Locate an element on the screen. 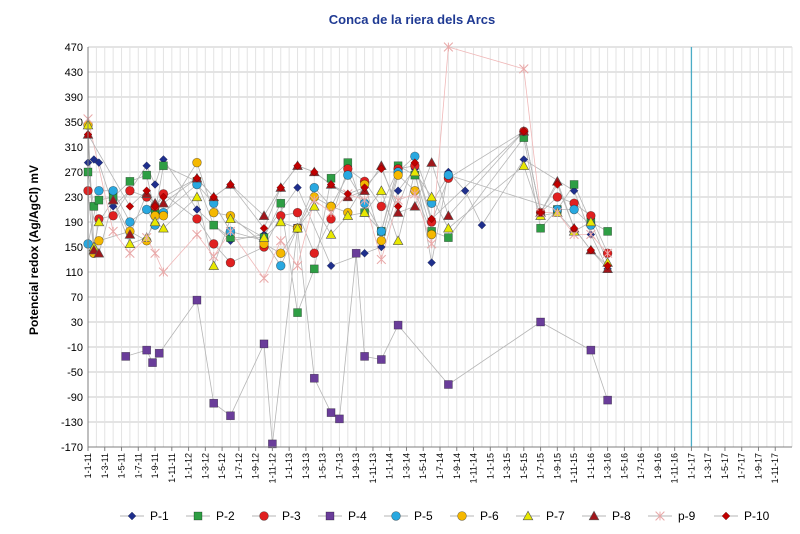 The height and width of the screenshot is (534, 800). y-tick-label: 470 is located at coordinates (74, 48).